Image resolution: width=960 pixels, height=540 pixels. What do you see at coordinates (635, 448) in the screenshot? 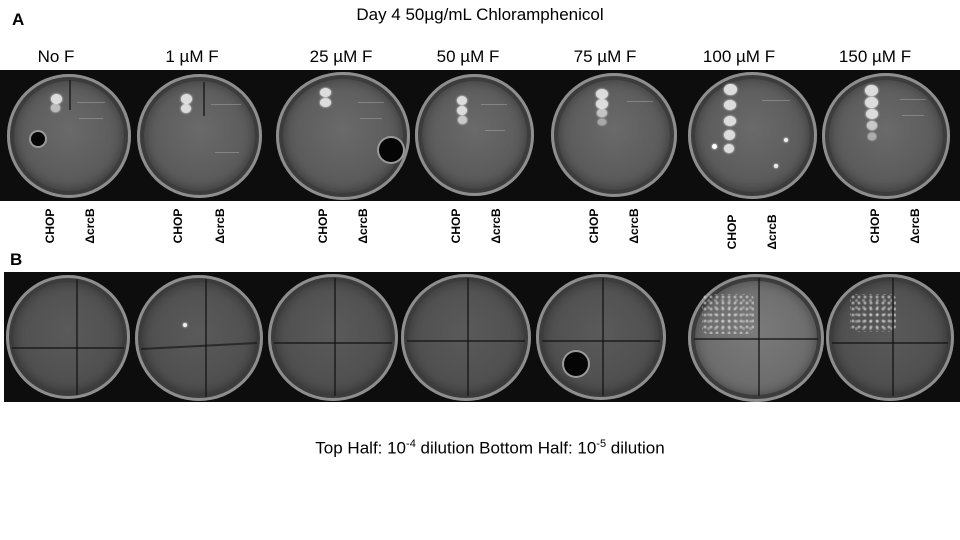
I see `caption-suffix: dilution` at bounding box center [635, 448].